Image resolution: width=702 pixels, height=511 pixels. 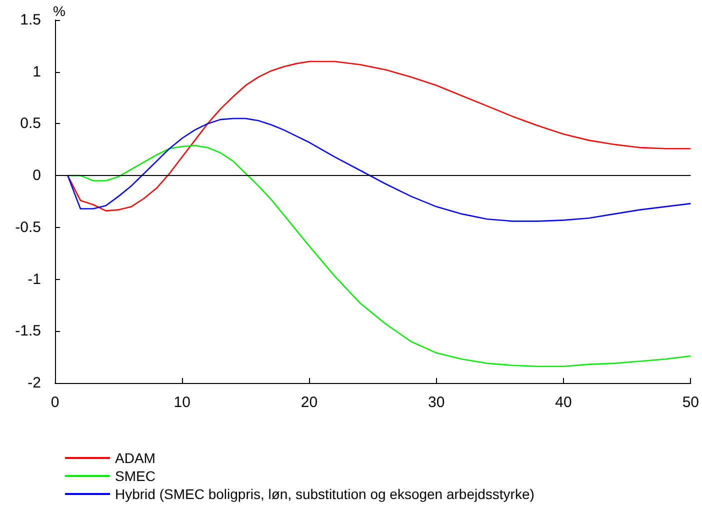 What do you see at coordinates (34, 383) in the screenshot?
I see `y-tick-label: -2` at bounding box center [34, 383].